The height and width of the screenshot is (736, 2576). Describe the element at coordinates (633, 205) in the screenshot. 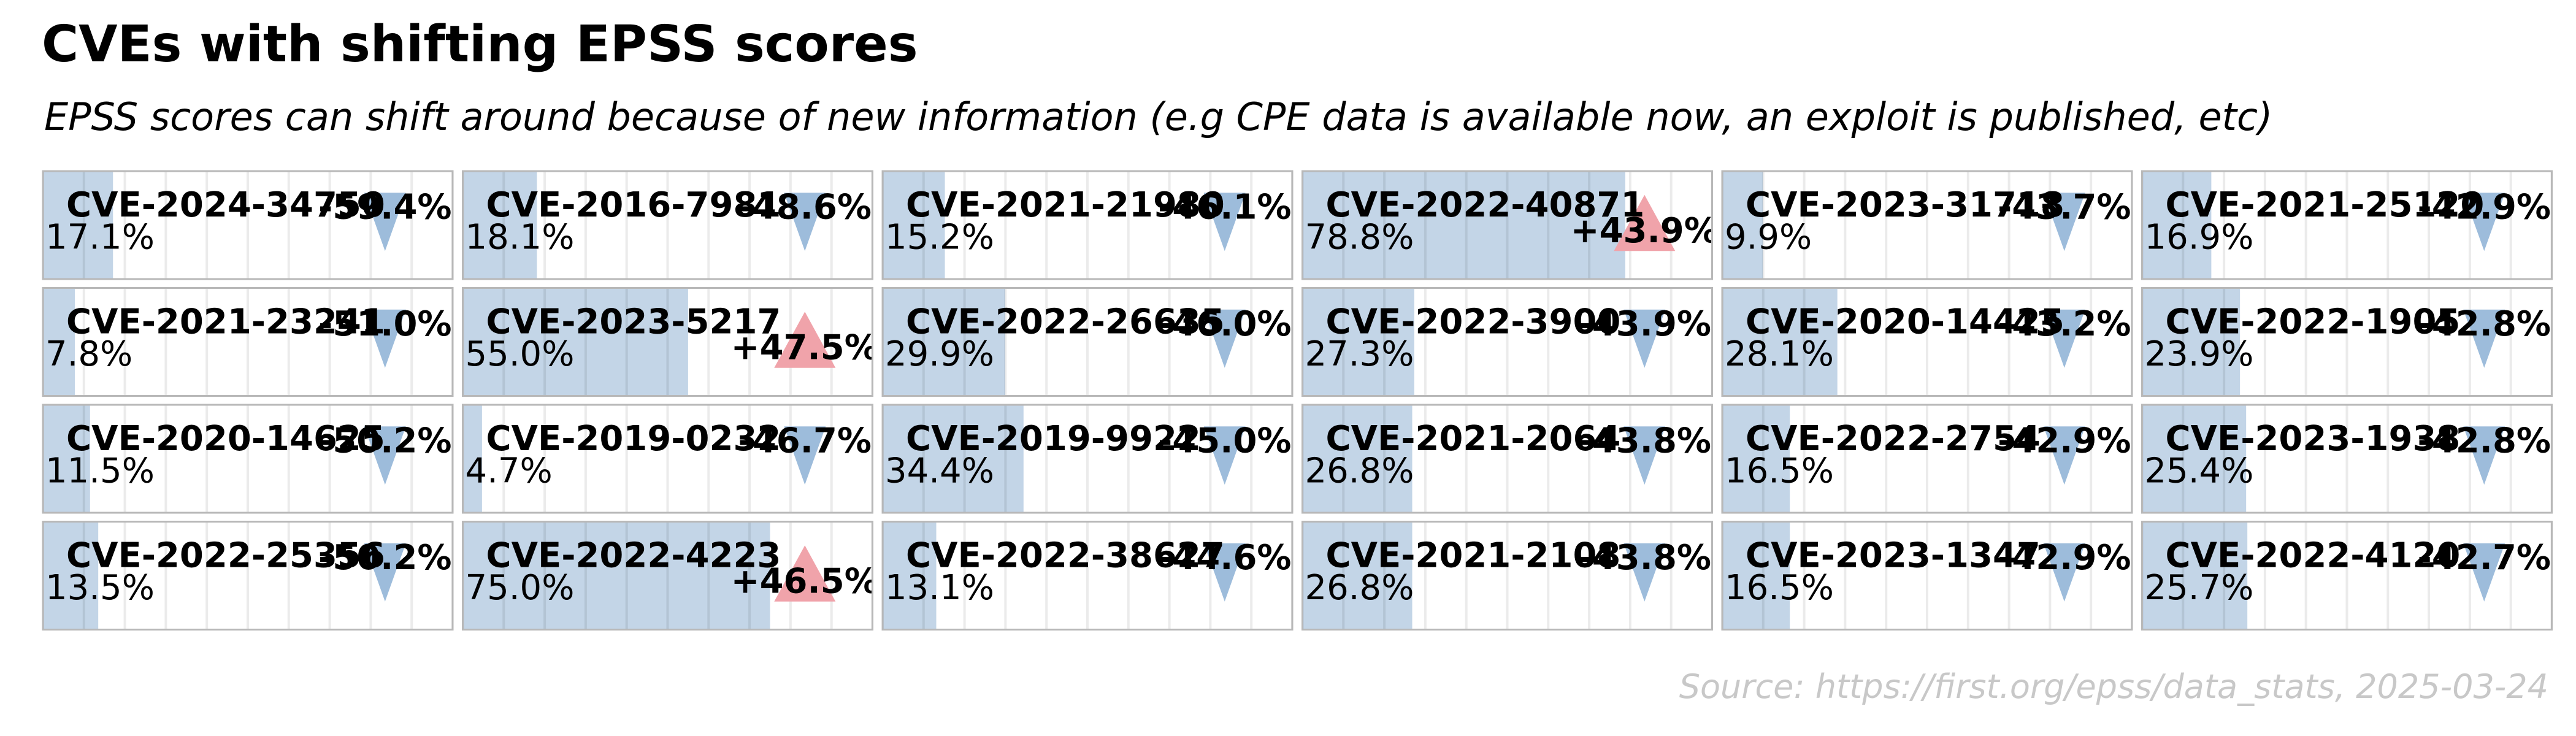

I see `cve-id: CVE-2016-7981` at that location.